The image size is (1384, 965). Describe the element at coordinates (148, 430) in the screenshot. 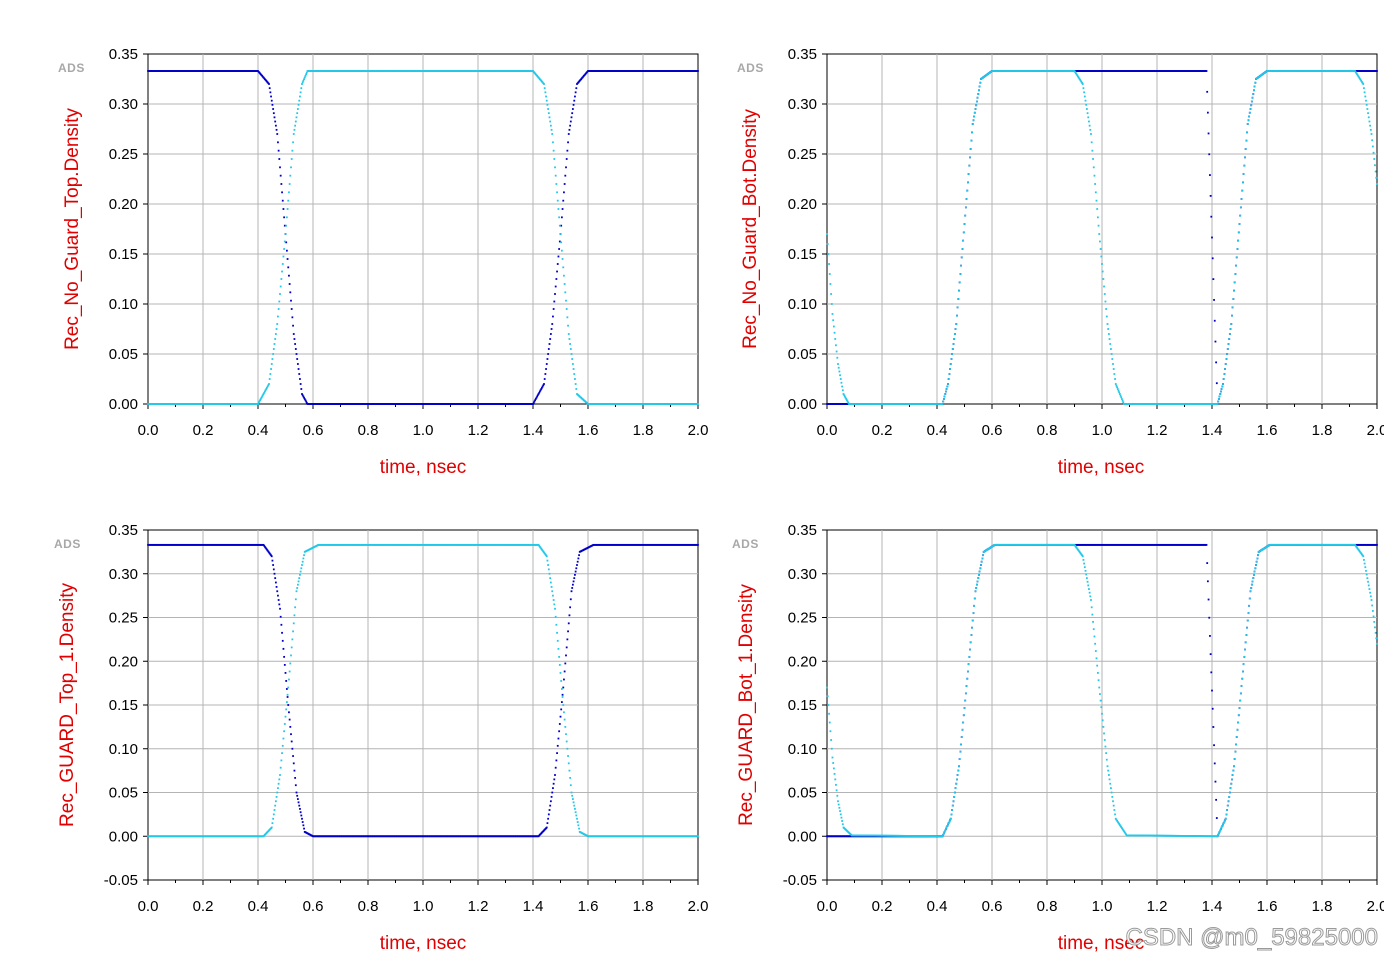

I see `x-tick-label: 0.0` at that location.